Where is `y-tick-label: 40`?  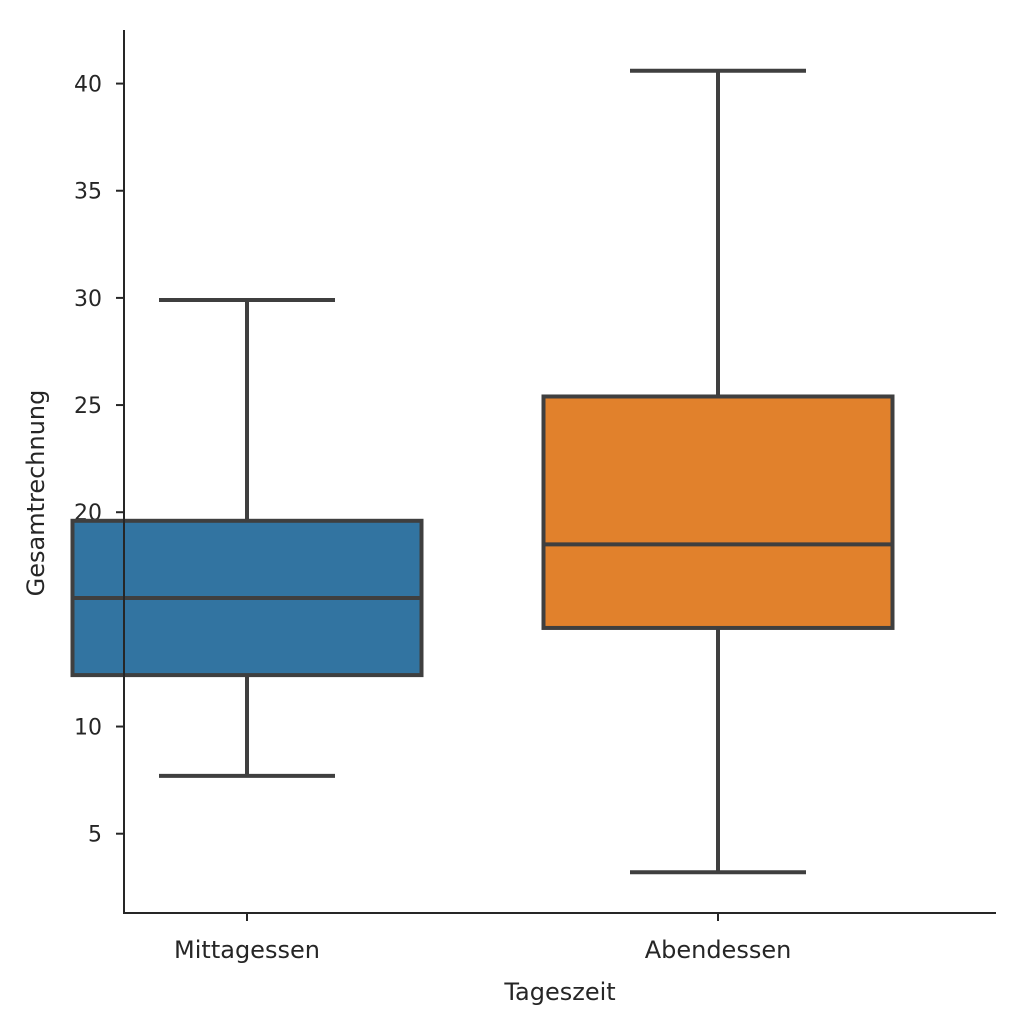
y-tick-label: 40 is located at coordinates (88, 85).